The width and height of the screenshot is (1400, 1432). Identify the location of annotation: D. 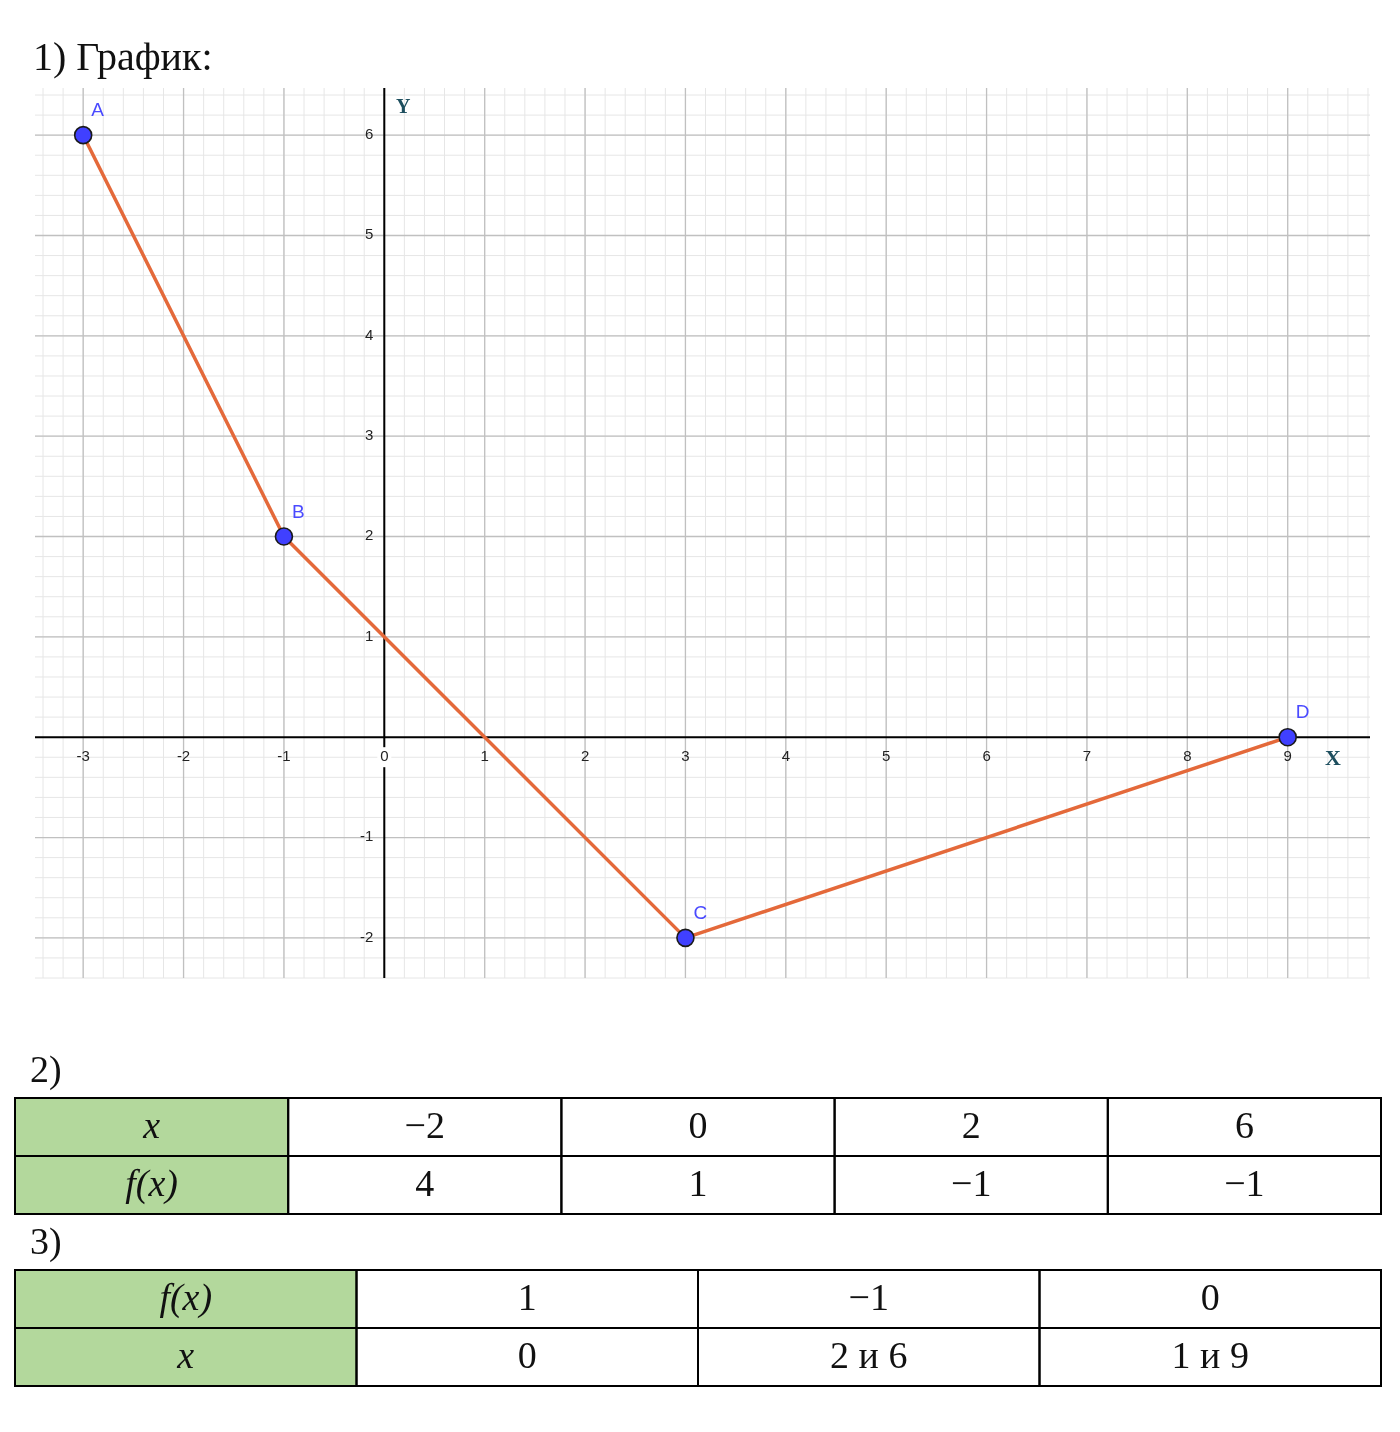
(1302, 712).